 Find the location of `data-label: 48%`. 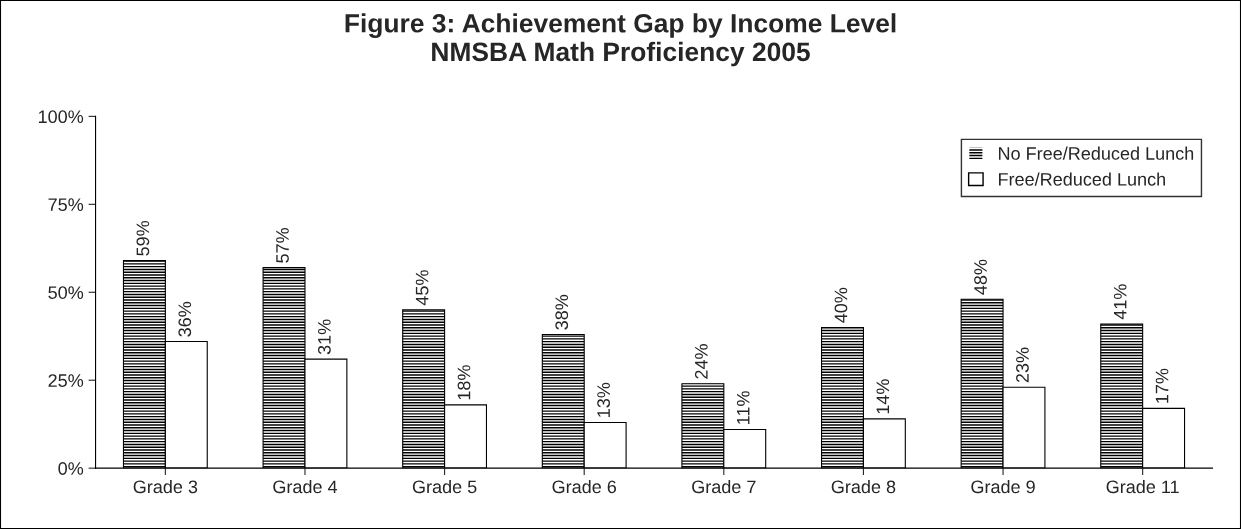

data-label: 48% is located at coordinates (980, 277).